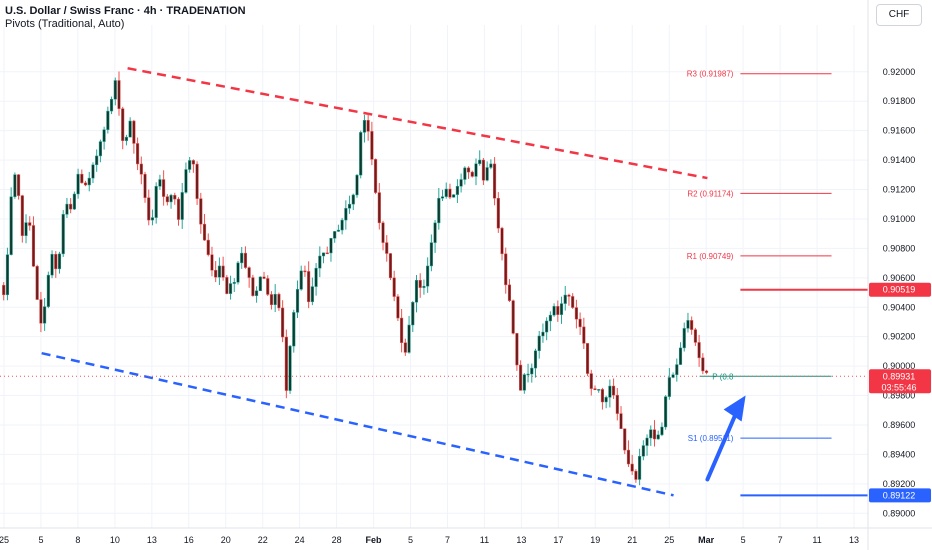 Image resolution: width=932 pixels, height=550 pixels. What do you see at coordinates (780, 540) in the screenshot?
I see `time-tick-label: 7` at bounding box center [780, 540].